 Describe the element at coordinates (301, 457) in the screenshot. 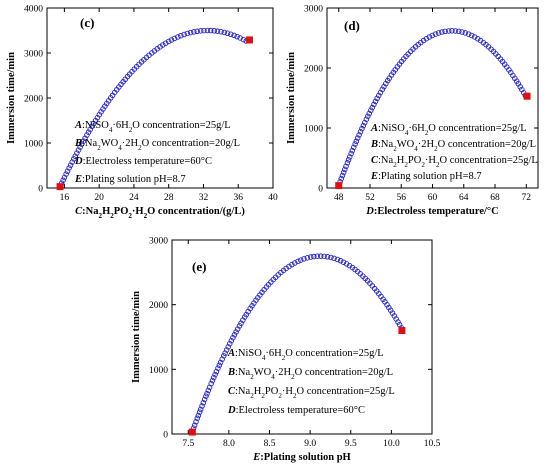

I see `x-axis-label: E:Plating solution pH` at that location.